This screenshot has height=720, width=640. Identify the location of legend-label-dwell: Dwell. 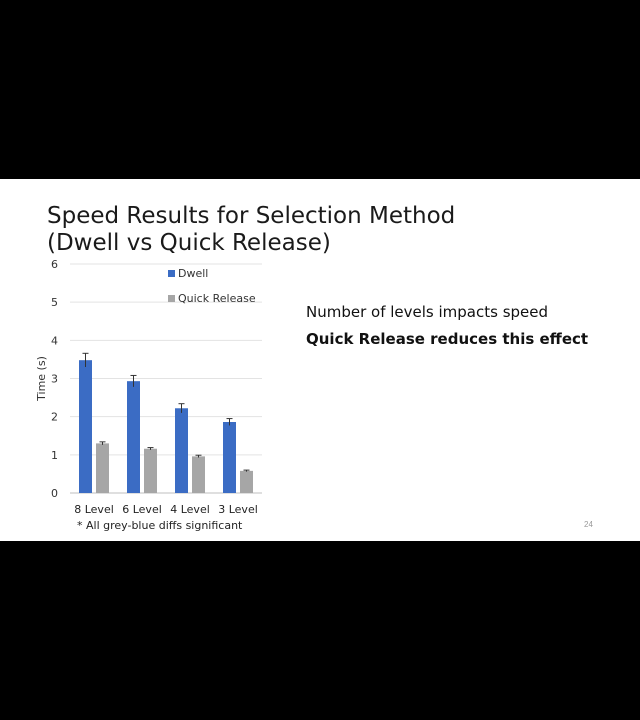
(193, 273).